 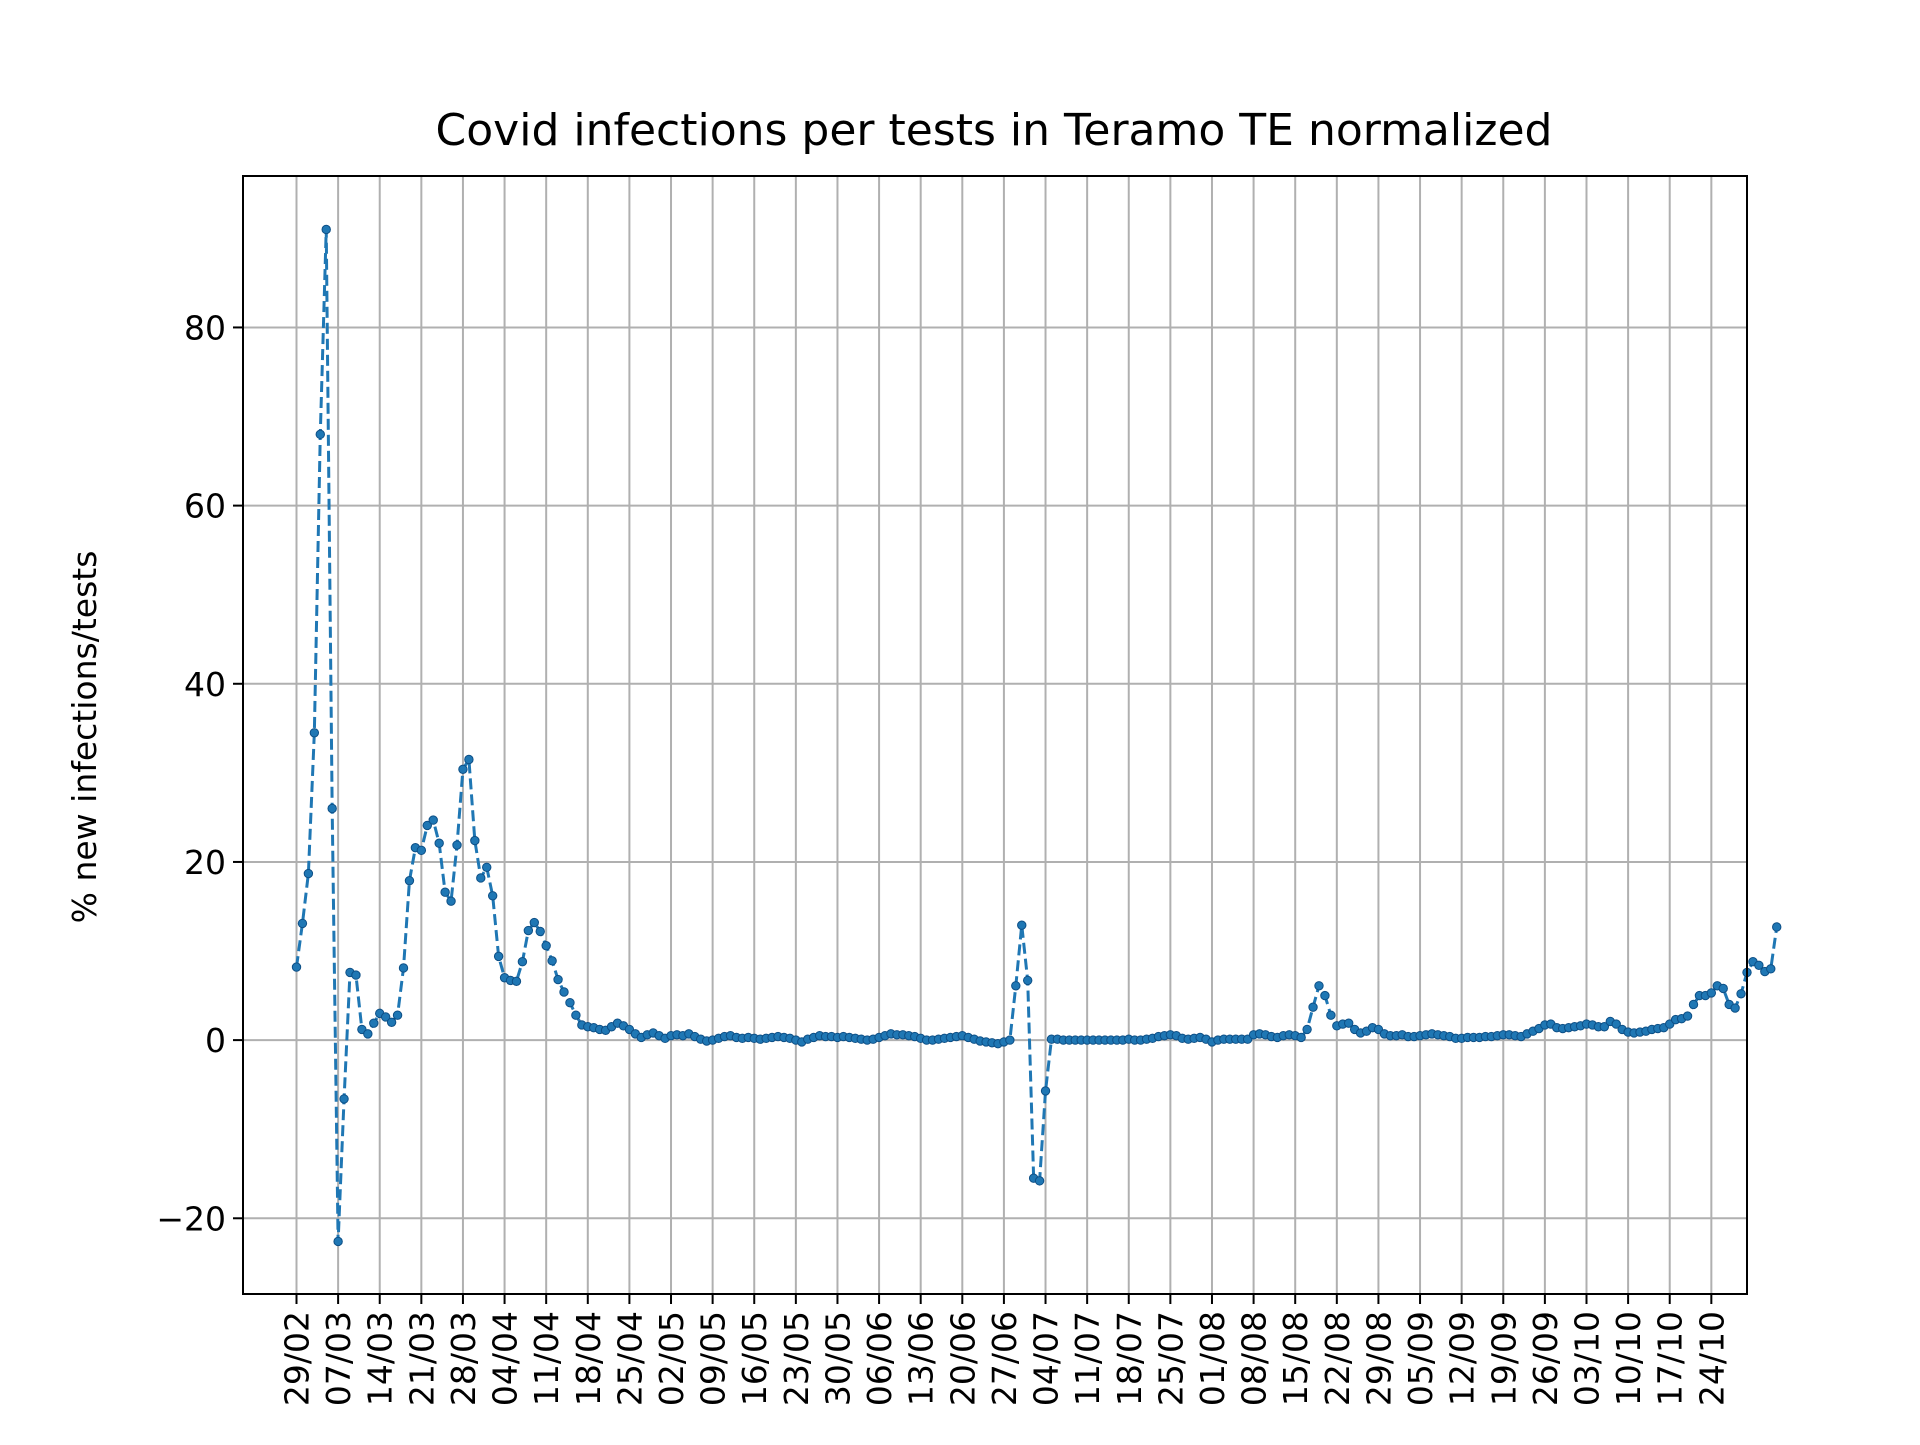 I want to click on y-tick-label: −20, so click(x=191, y=1218).